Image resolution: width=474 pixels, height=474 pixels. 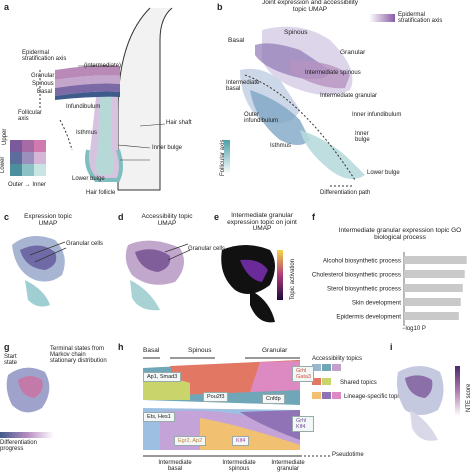 I want to click on tf-grhl-bot: Grhl Klf4, so click(x=303, y=424).